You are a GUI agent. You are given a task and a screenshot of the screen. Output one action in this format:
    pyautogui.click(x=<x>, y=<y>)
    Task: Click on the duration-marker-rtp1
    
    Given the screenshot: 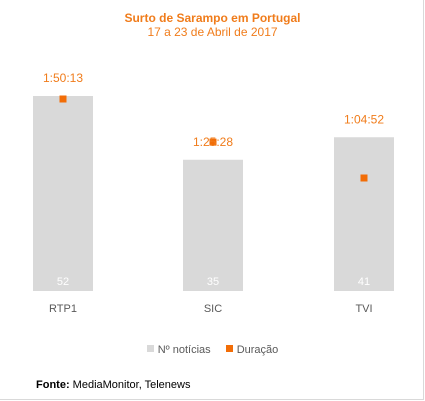 What is the action you would take?
    pyautogui.click(x=63, y=99)
    